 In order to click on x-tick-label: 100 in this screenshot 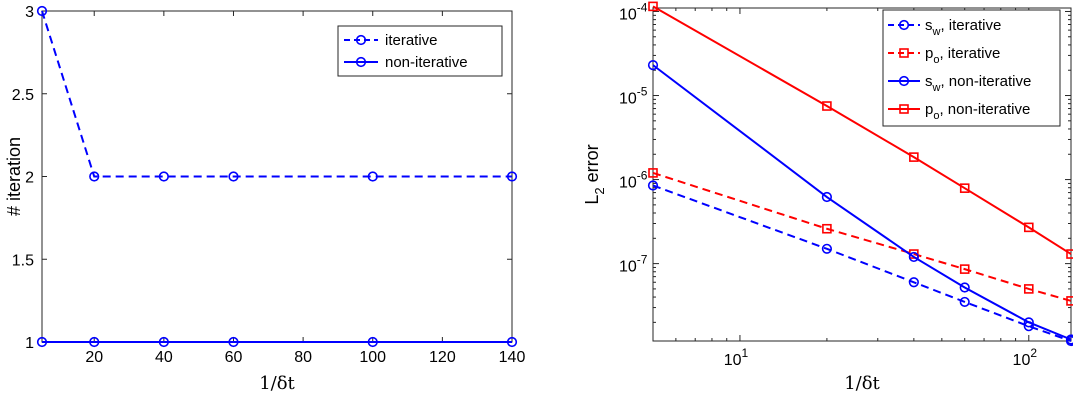, I will do `click(372, 357)`.